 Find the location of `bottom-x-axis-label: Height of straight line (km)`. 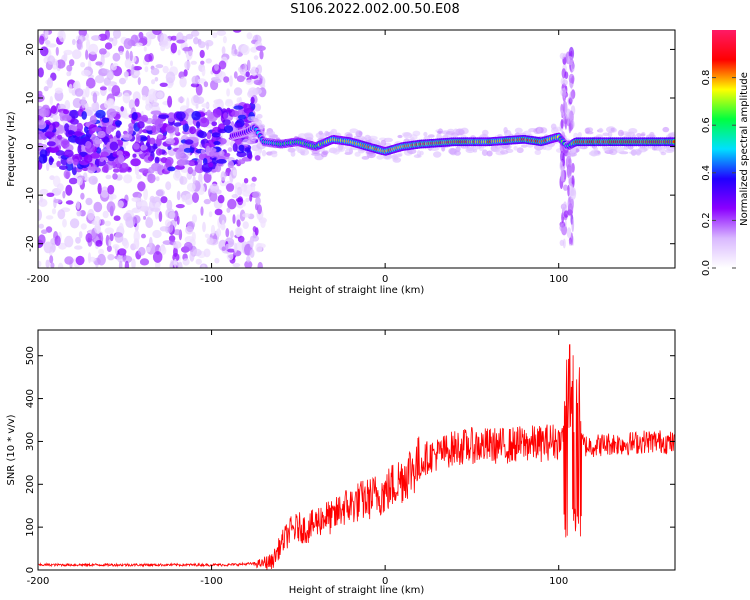

bottom-x-axis-label: Height of straight line (km) is located at coordinates (357, 590).